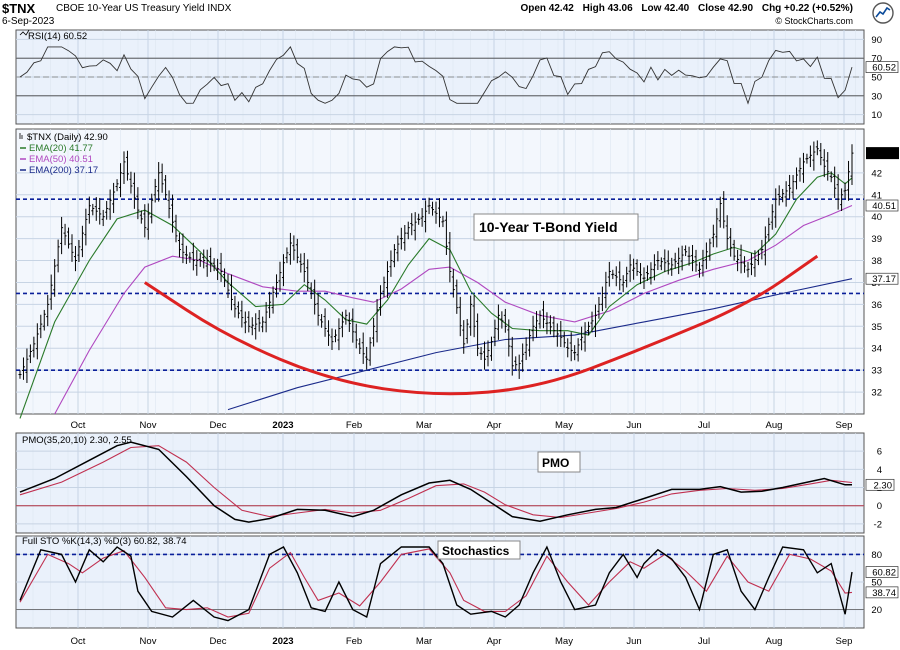 This screenshot has height=650, width=900. I want to click on stoch-xtick-label: Mar, so click(424, 641).